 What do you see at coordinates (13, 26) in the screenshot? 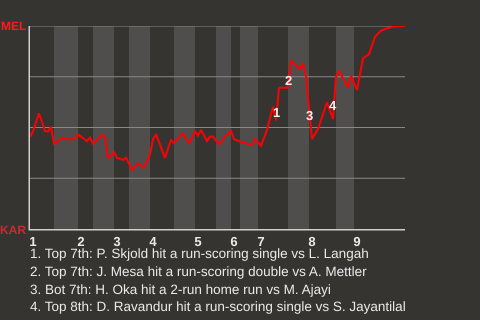
I see `text: MEL` at bounding box center [13, 26].